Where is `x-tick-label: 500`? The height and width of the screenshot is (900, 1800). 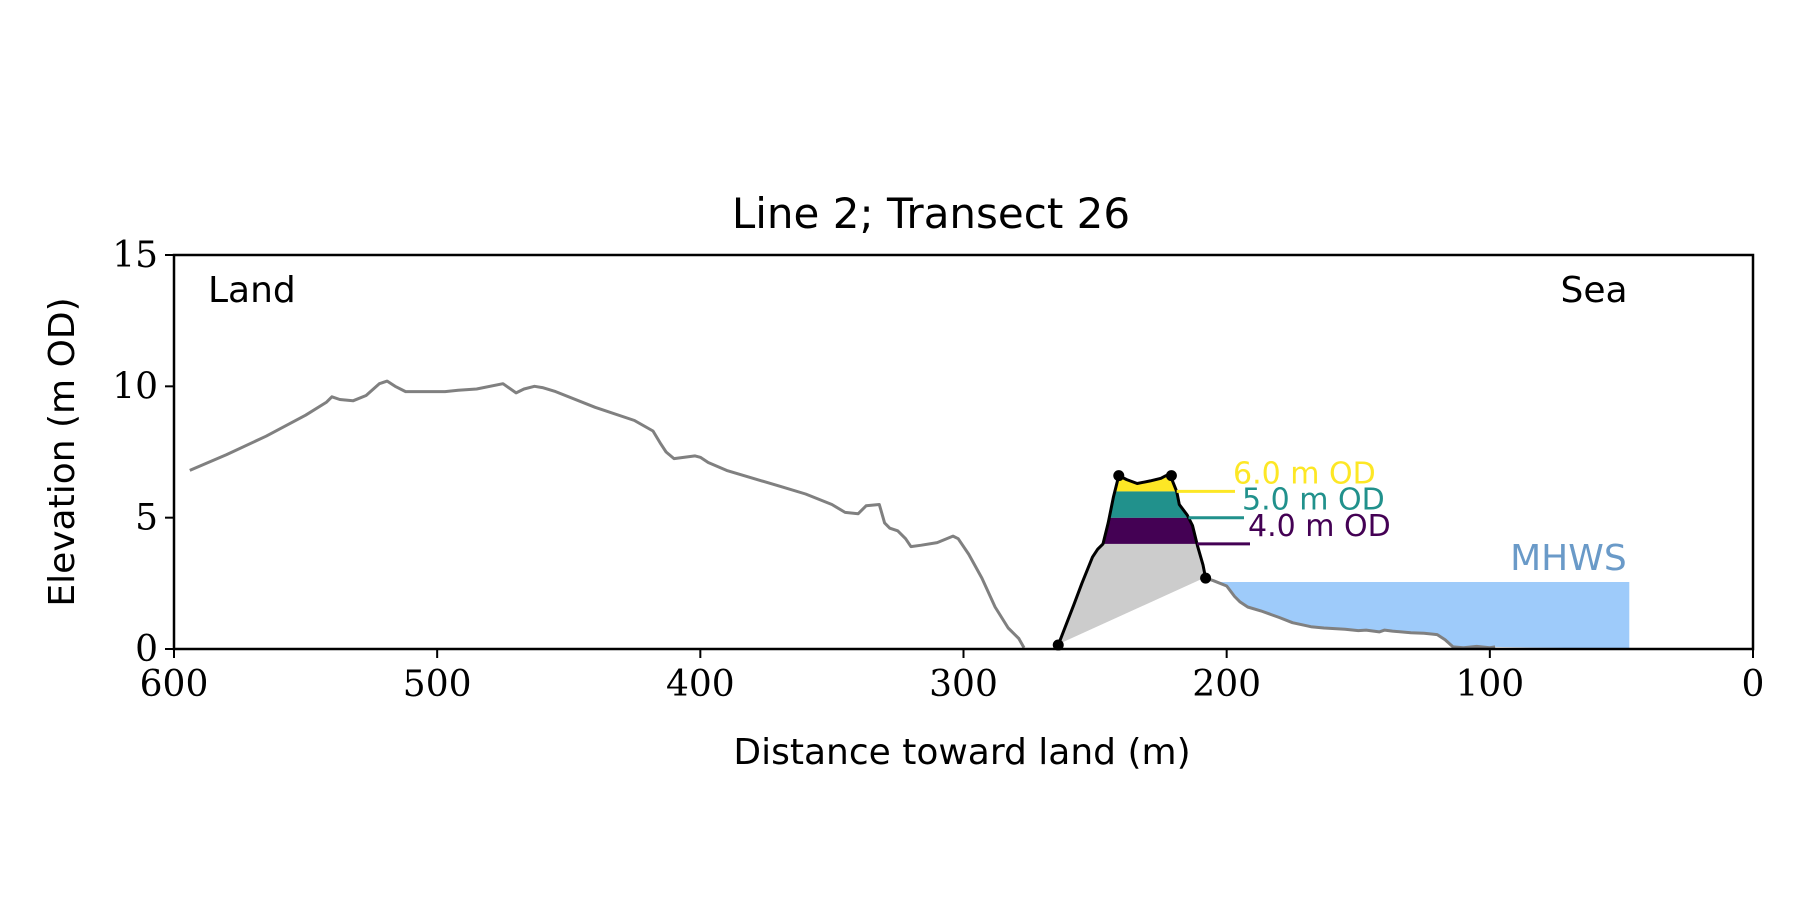
x-tick-label: 500 is located at coordinates (437, 684).